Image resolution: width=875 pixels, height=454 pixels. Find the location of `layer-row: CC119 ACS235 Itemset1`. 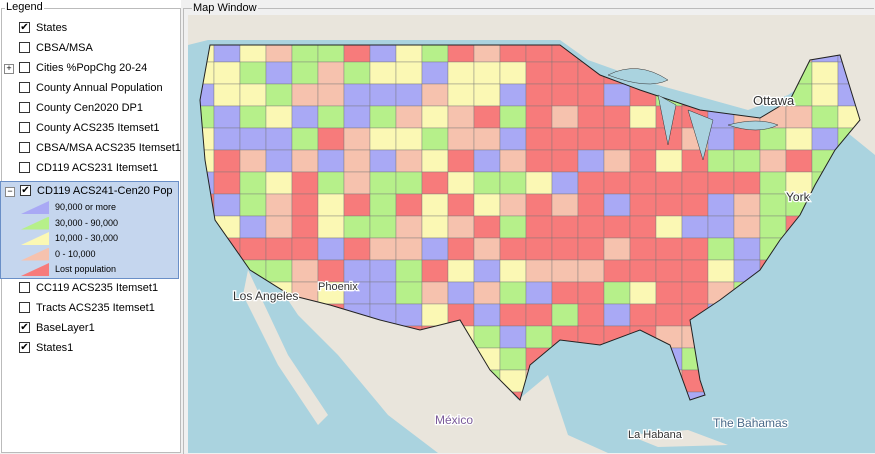

layer-row: CC119 ACS235 Itemset1 is located at coordinates (90, 288).